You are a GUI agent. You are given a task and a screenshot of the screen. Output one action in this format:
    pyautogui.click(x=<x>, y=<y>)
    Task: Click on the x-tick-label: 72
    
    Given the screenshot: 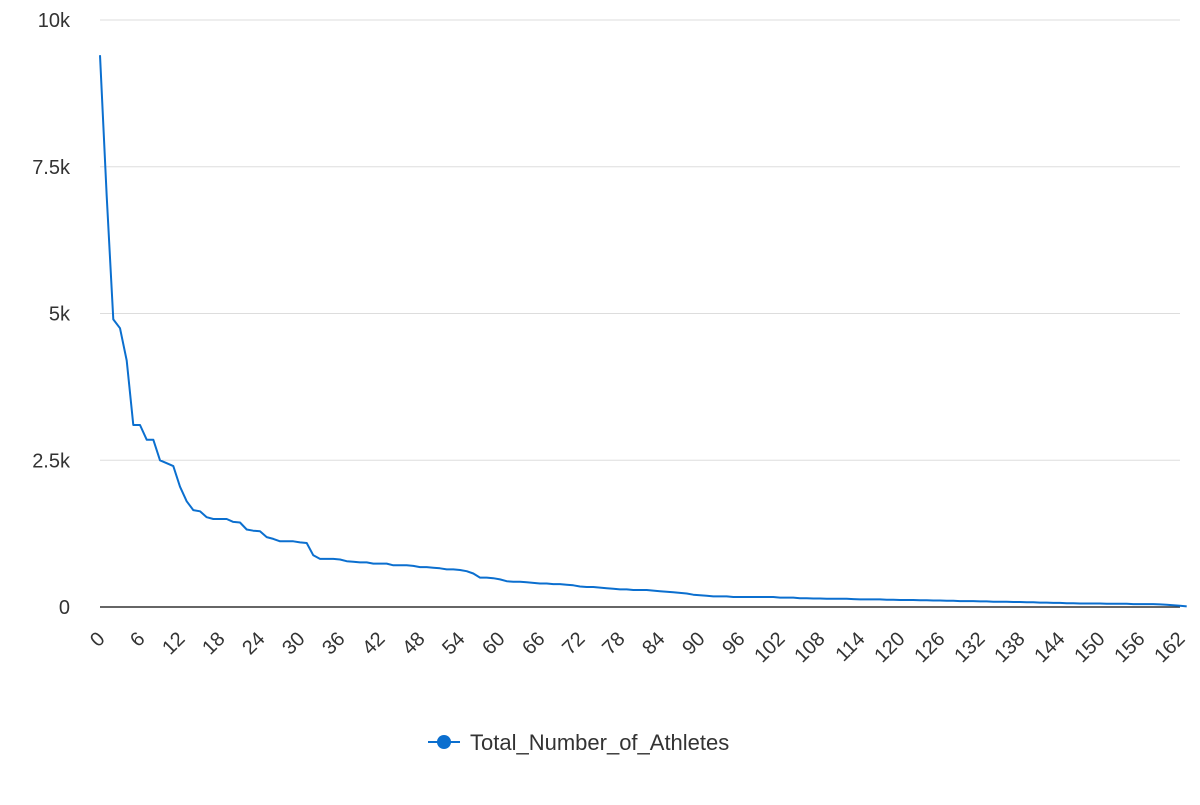 What is the action you would take?
    pyautogui.click(x=573, y=643)
    